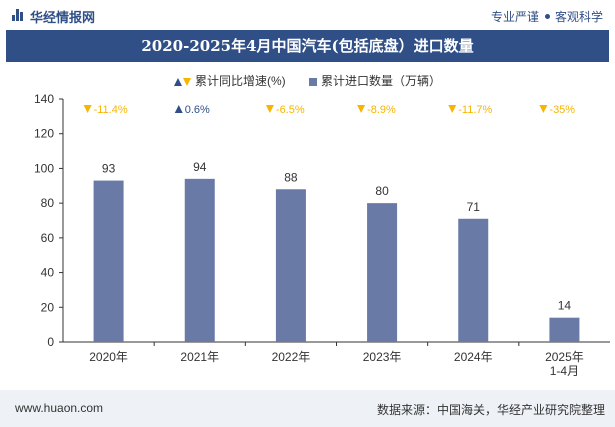  I want to click on slogan: 专业严谨 客观科学, so click(547, 16).